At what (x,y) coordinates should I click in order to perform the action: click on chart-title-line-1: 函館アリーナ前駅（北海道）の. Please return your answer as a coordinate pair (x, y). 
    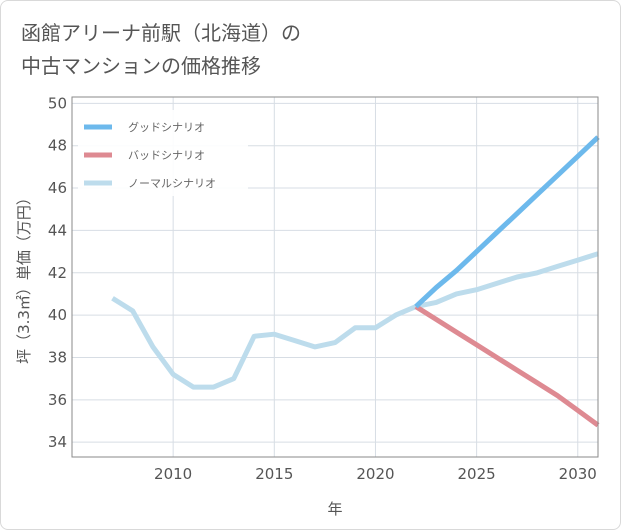
    Looking at the image, I should click on (161, 33).